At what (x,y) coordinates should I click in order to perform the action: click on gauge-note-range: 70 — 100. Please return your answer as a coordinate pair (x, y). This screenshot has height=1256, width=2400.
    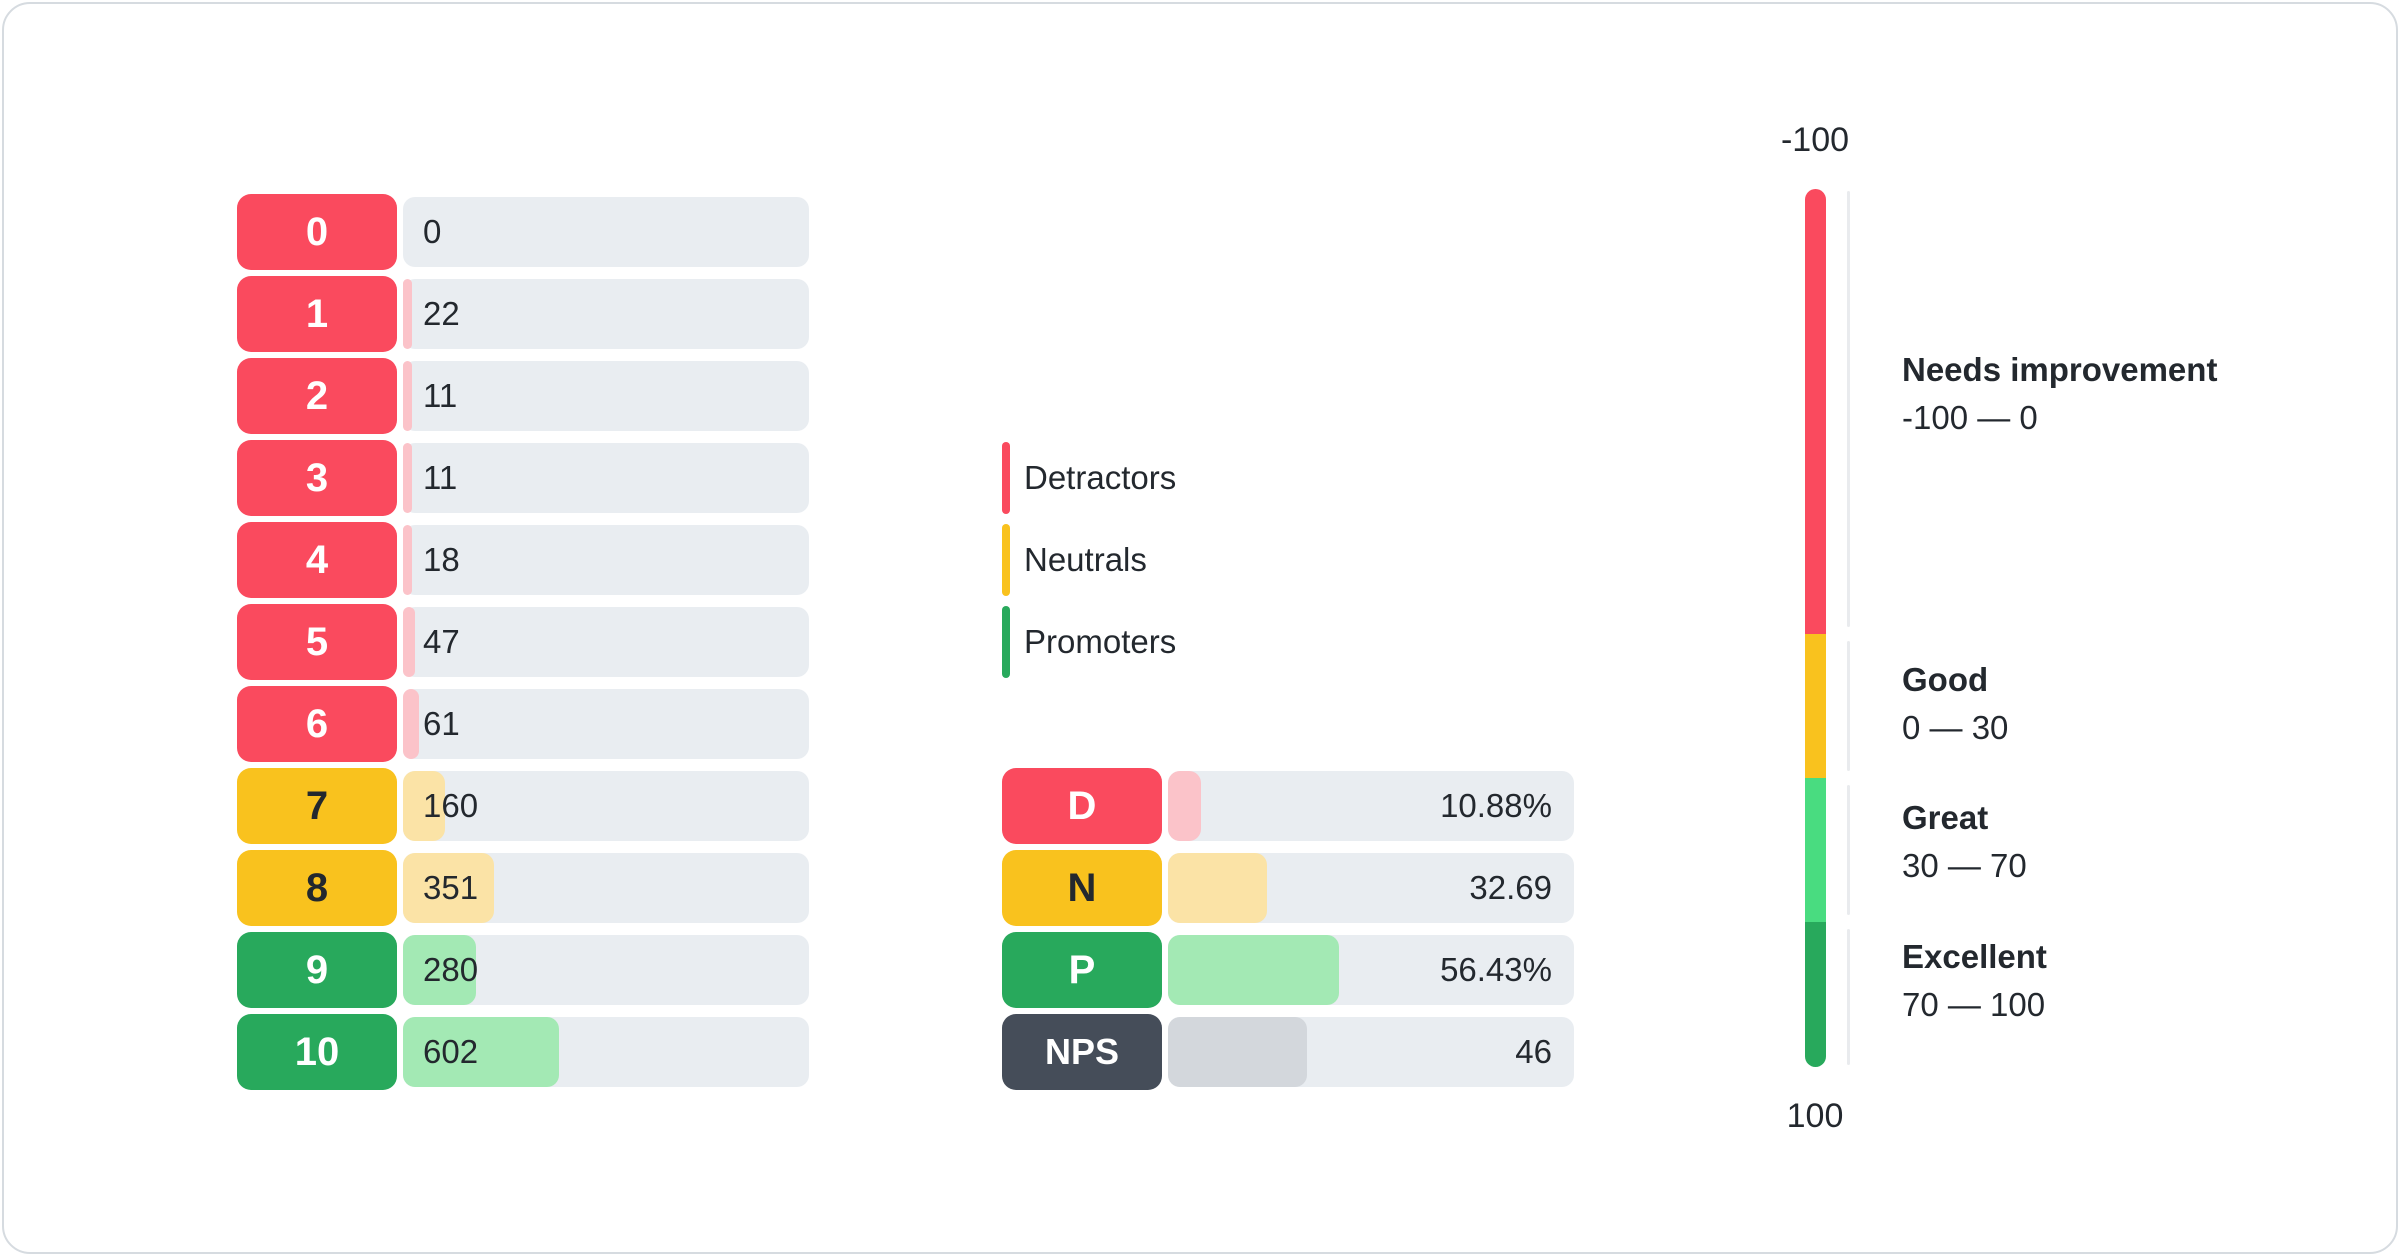
    Looking at the image, I should click on (1974, 1004).